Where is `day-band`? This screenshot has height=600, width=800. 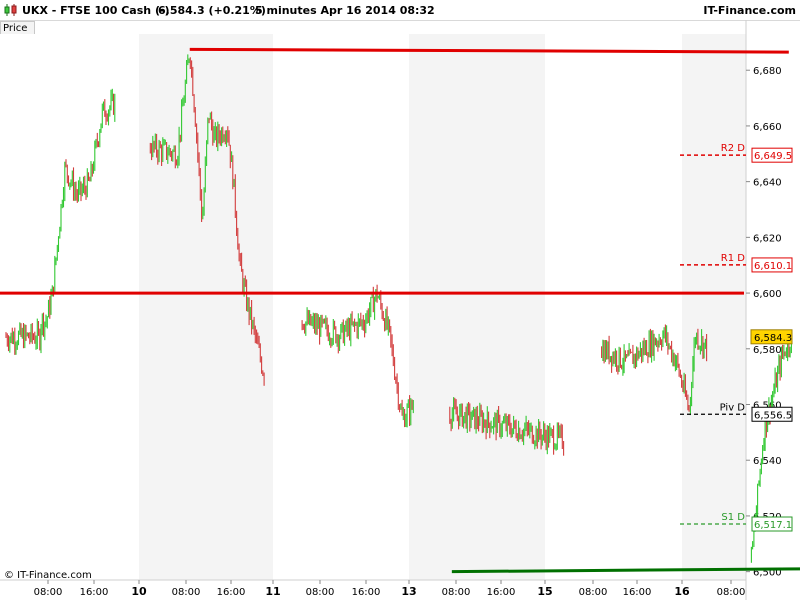
day-band is located at coordinates (714, 307).